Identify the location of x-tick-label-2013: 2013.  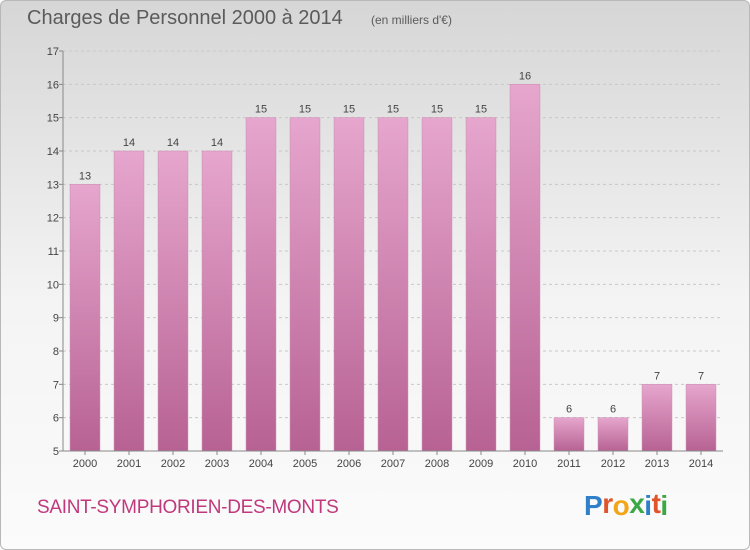
(657, 464).